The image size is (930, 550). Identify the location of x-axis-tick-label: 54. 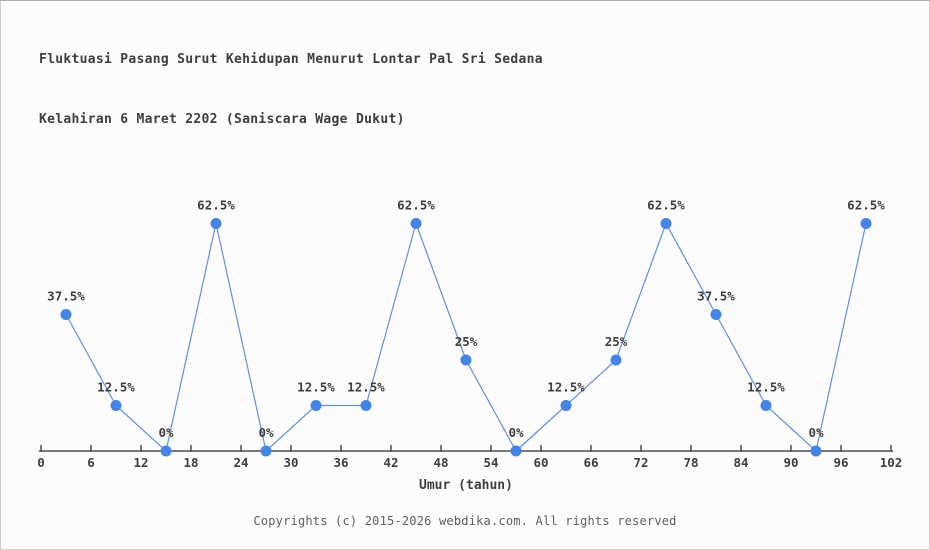
(490, 462).